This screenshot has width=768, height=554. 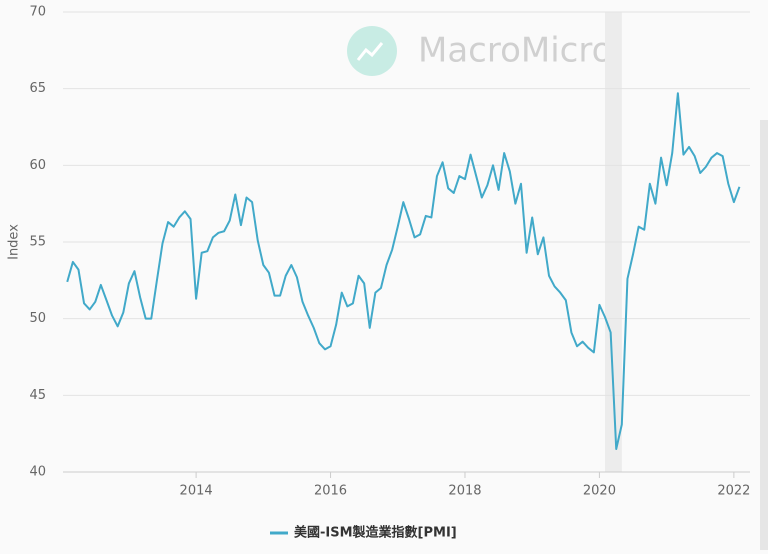 What do you see at coordinates (733, 491) in the screenshot?
I see `x-tick-label: 2022` at bounding box center [733, 491].